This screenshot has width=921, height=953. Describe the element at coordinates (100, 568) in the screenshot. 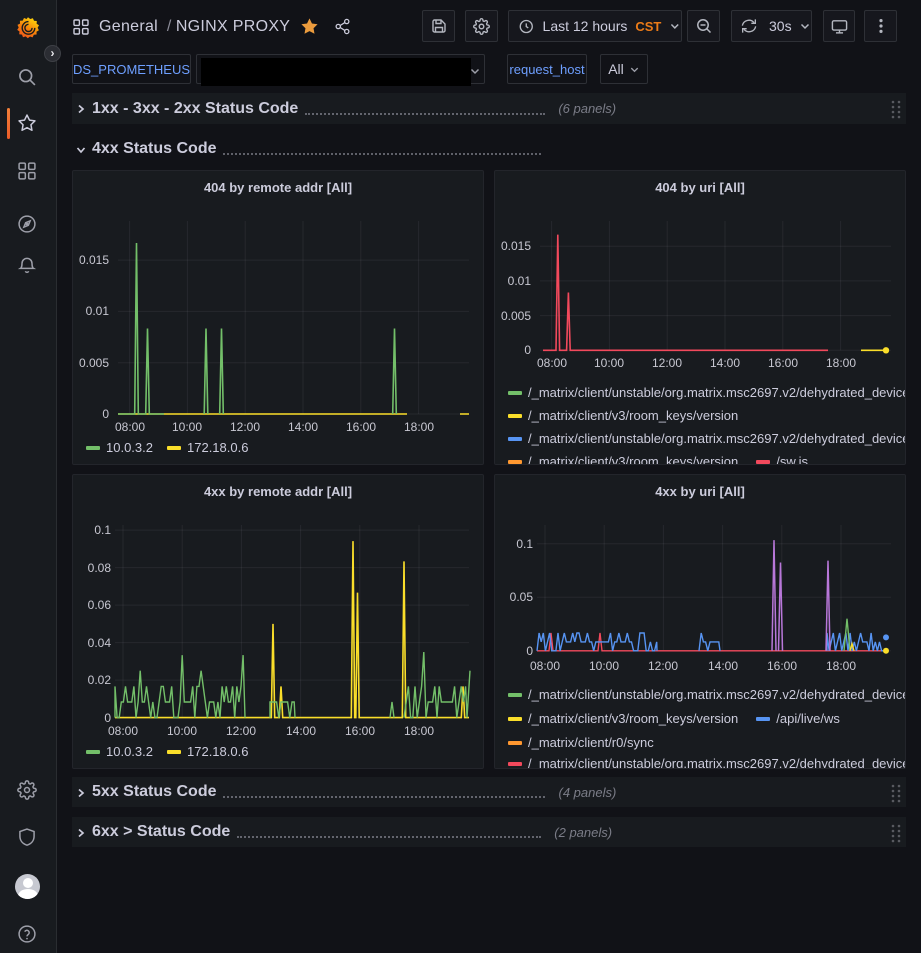

I see `svg-text: 0.08` at that location.